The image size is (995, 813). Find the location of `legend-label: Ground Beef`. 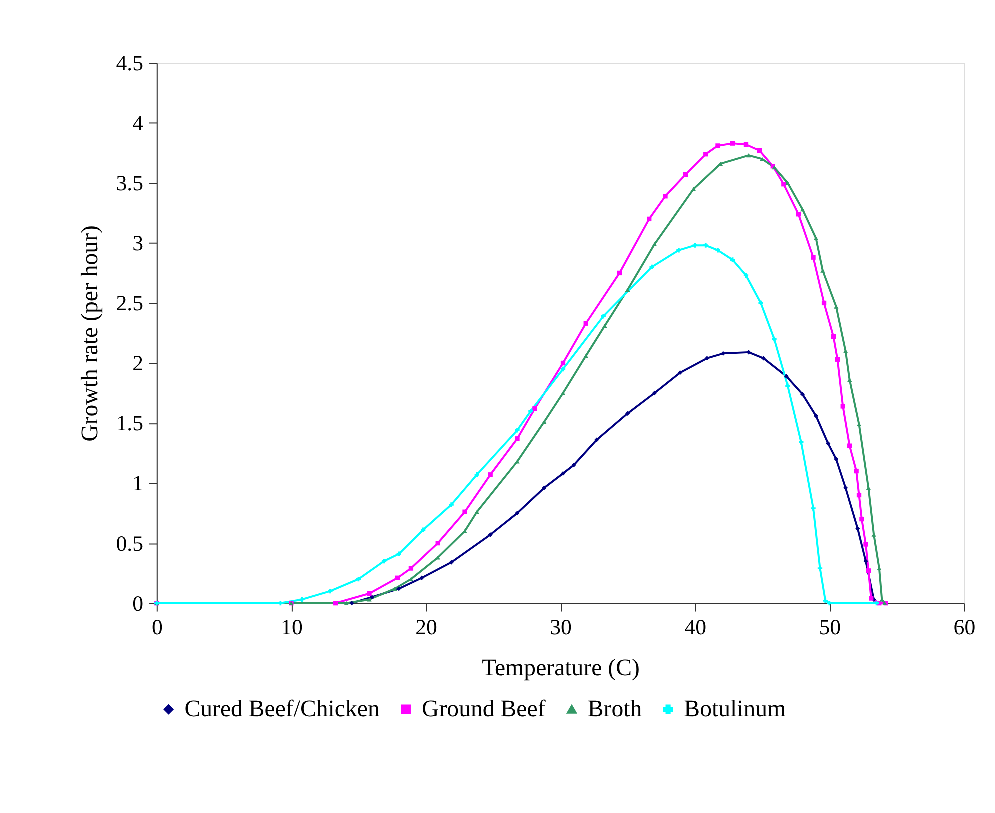

legend-label: Ground Beef is located at coordinates (484, 709).